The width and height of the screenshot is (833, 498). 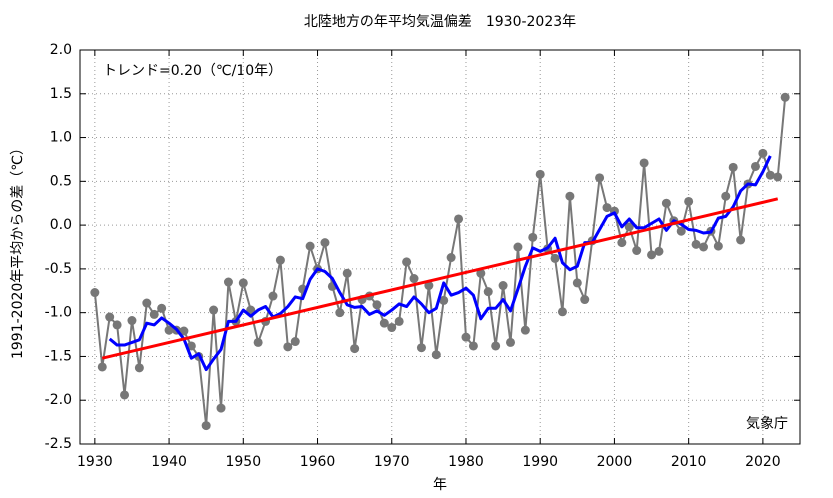 What do you see at coordinates (58, 400) in the screenshot?
I see `y-tick-label: -2.0` at bounding box center [58, 400].